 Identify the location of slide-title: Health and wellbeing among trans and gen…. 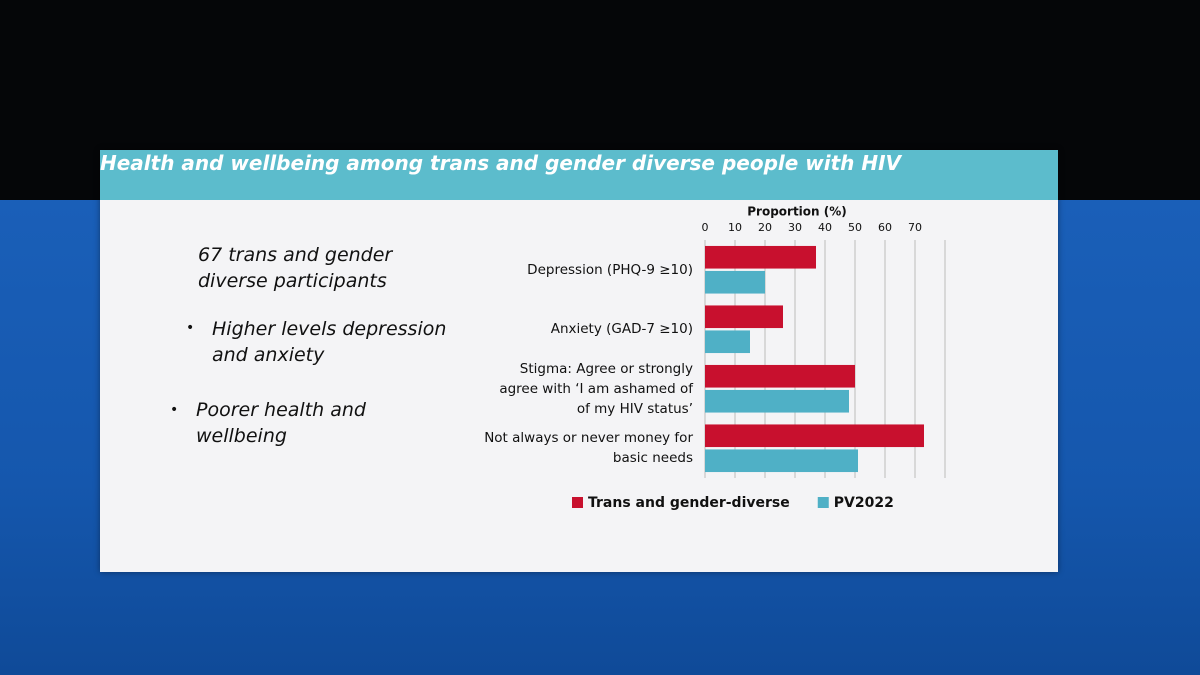
(501, 163).